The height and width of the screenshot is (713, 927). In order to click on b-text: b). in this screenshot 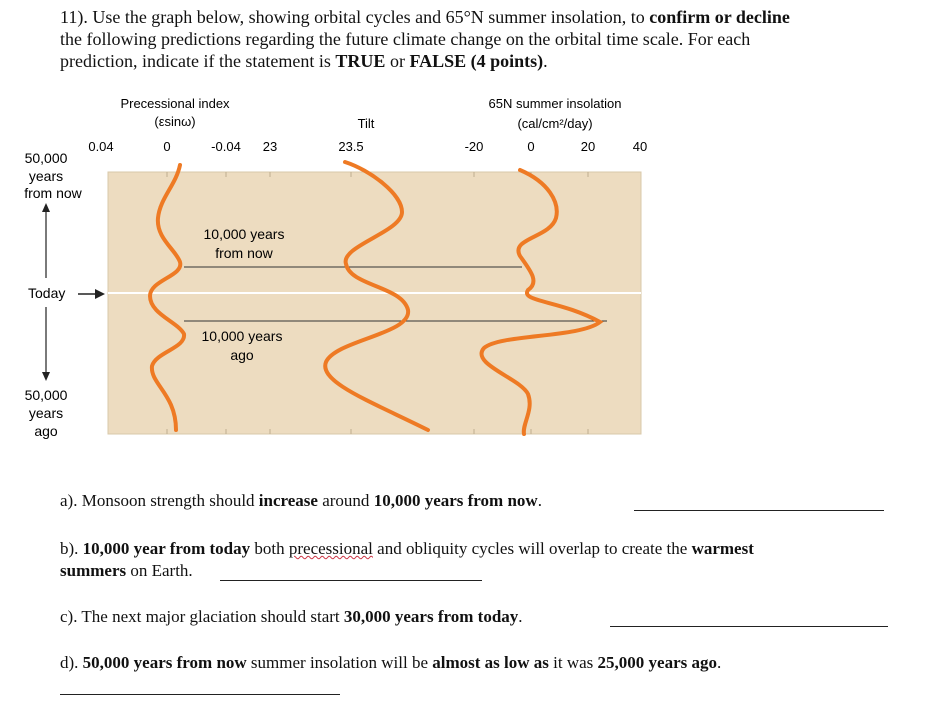, I will do `click(71, 548)`.